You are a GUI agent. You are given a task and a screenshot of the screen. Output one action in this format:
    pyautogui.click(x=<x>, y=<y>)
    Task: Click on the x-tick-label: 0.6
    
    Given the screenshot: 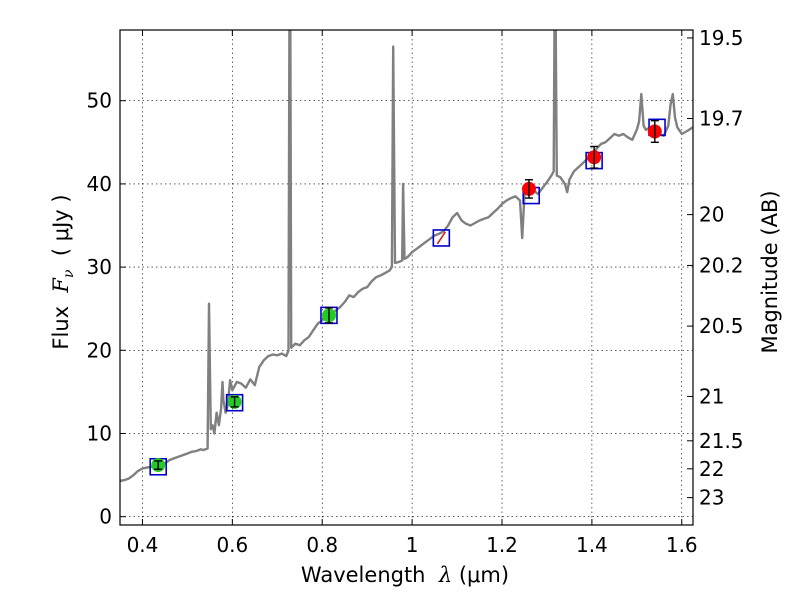 What is the action you would take?
    pyautogui.click(x=232, y=545)
    